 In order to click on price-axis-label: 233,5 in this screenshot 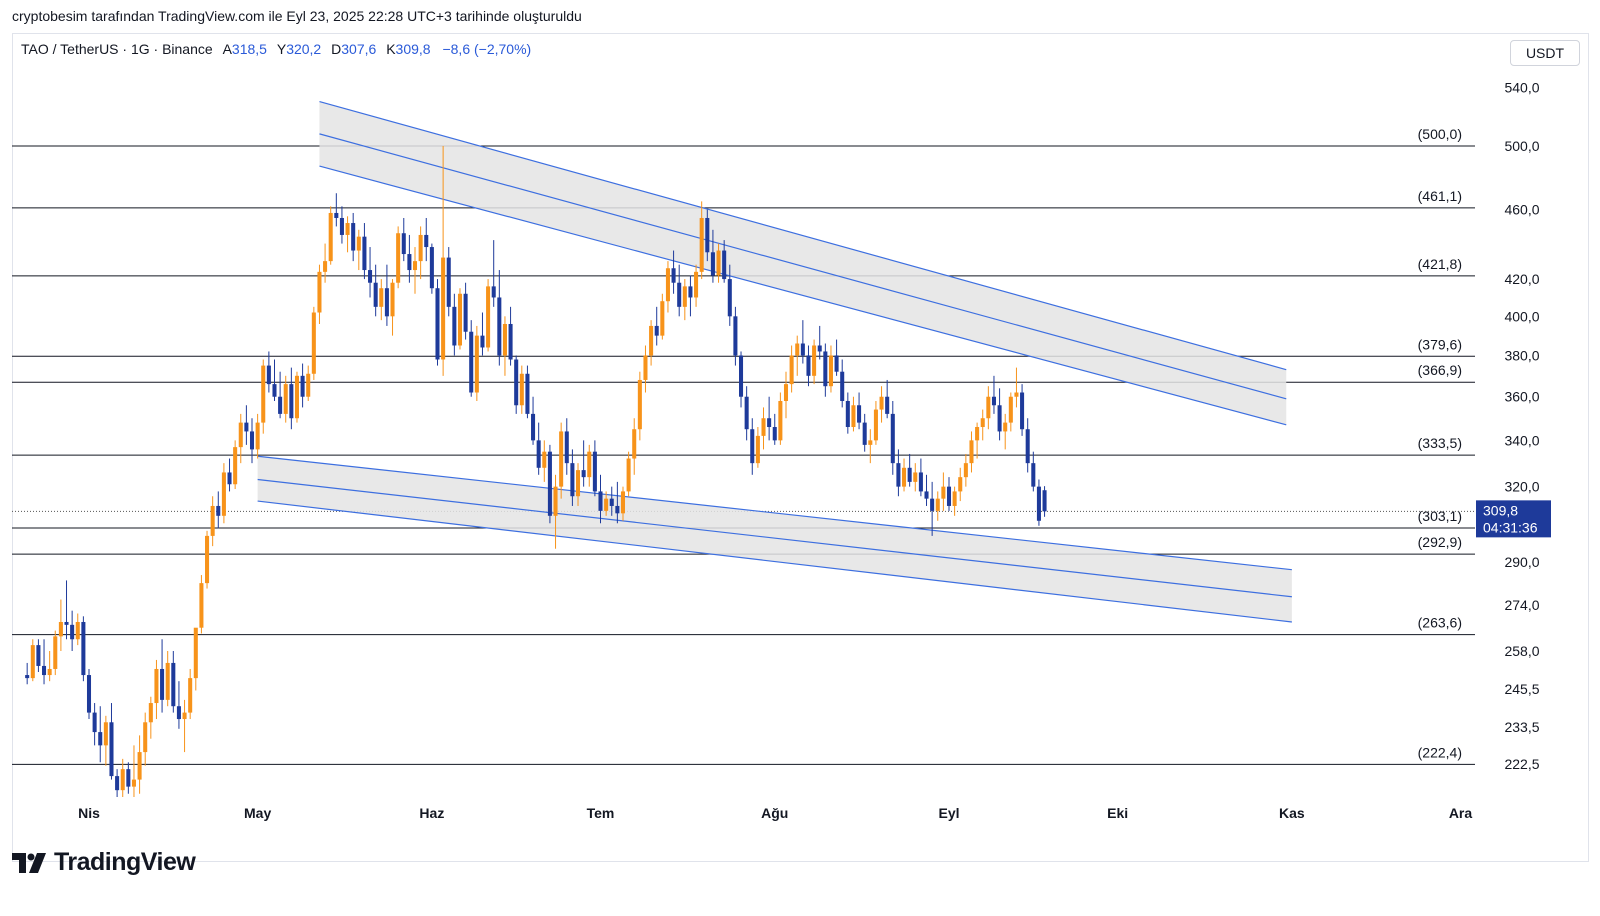, I will do `click(1521, 727)`.